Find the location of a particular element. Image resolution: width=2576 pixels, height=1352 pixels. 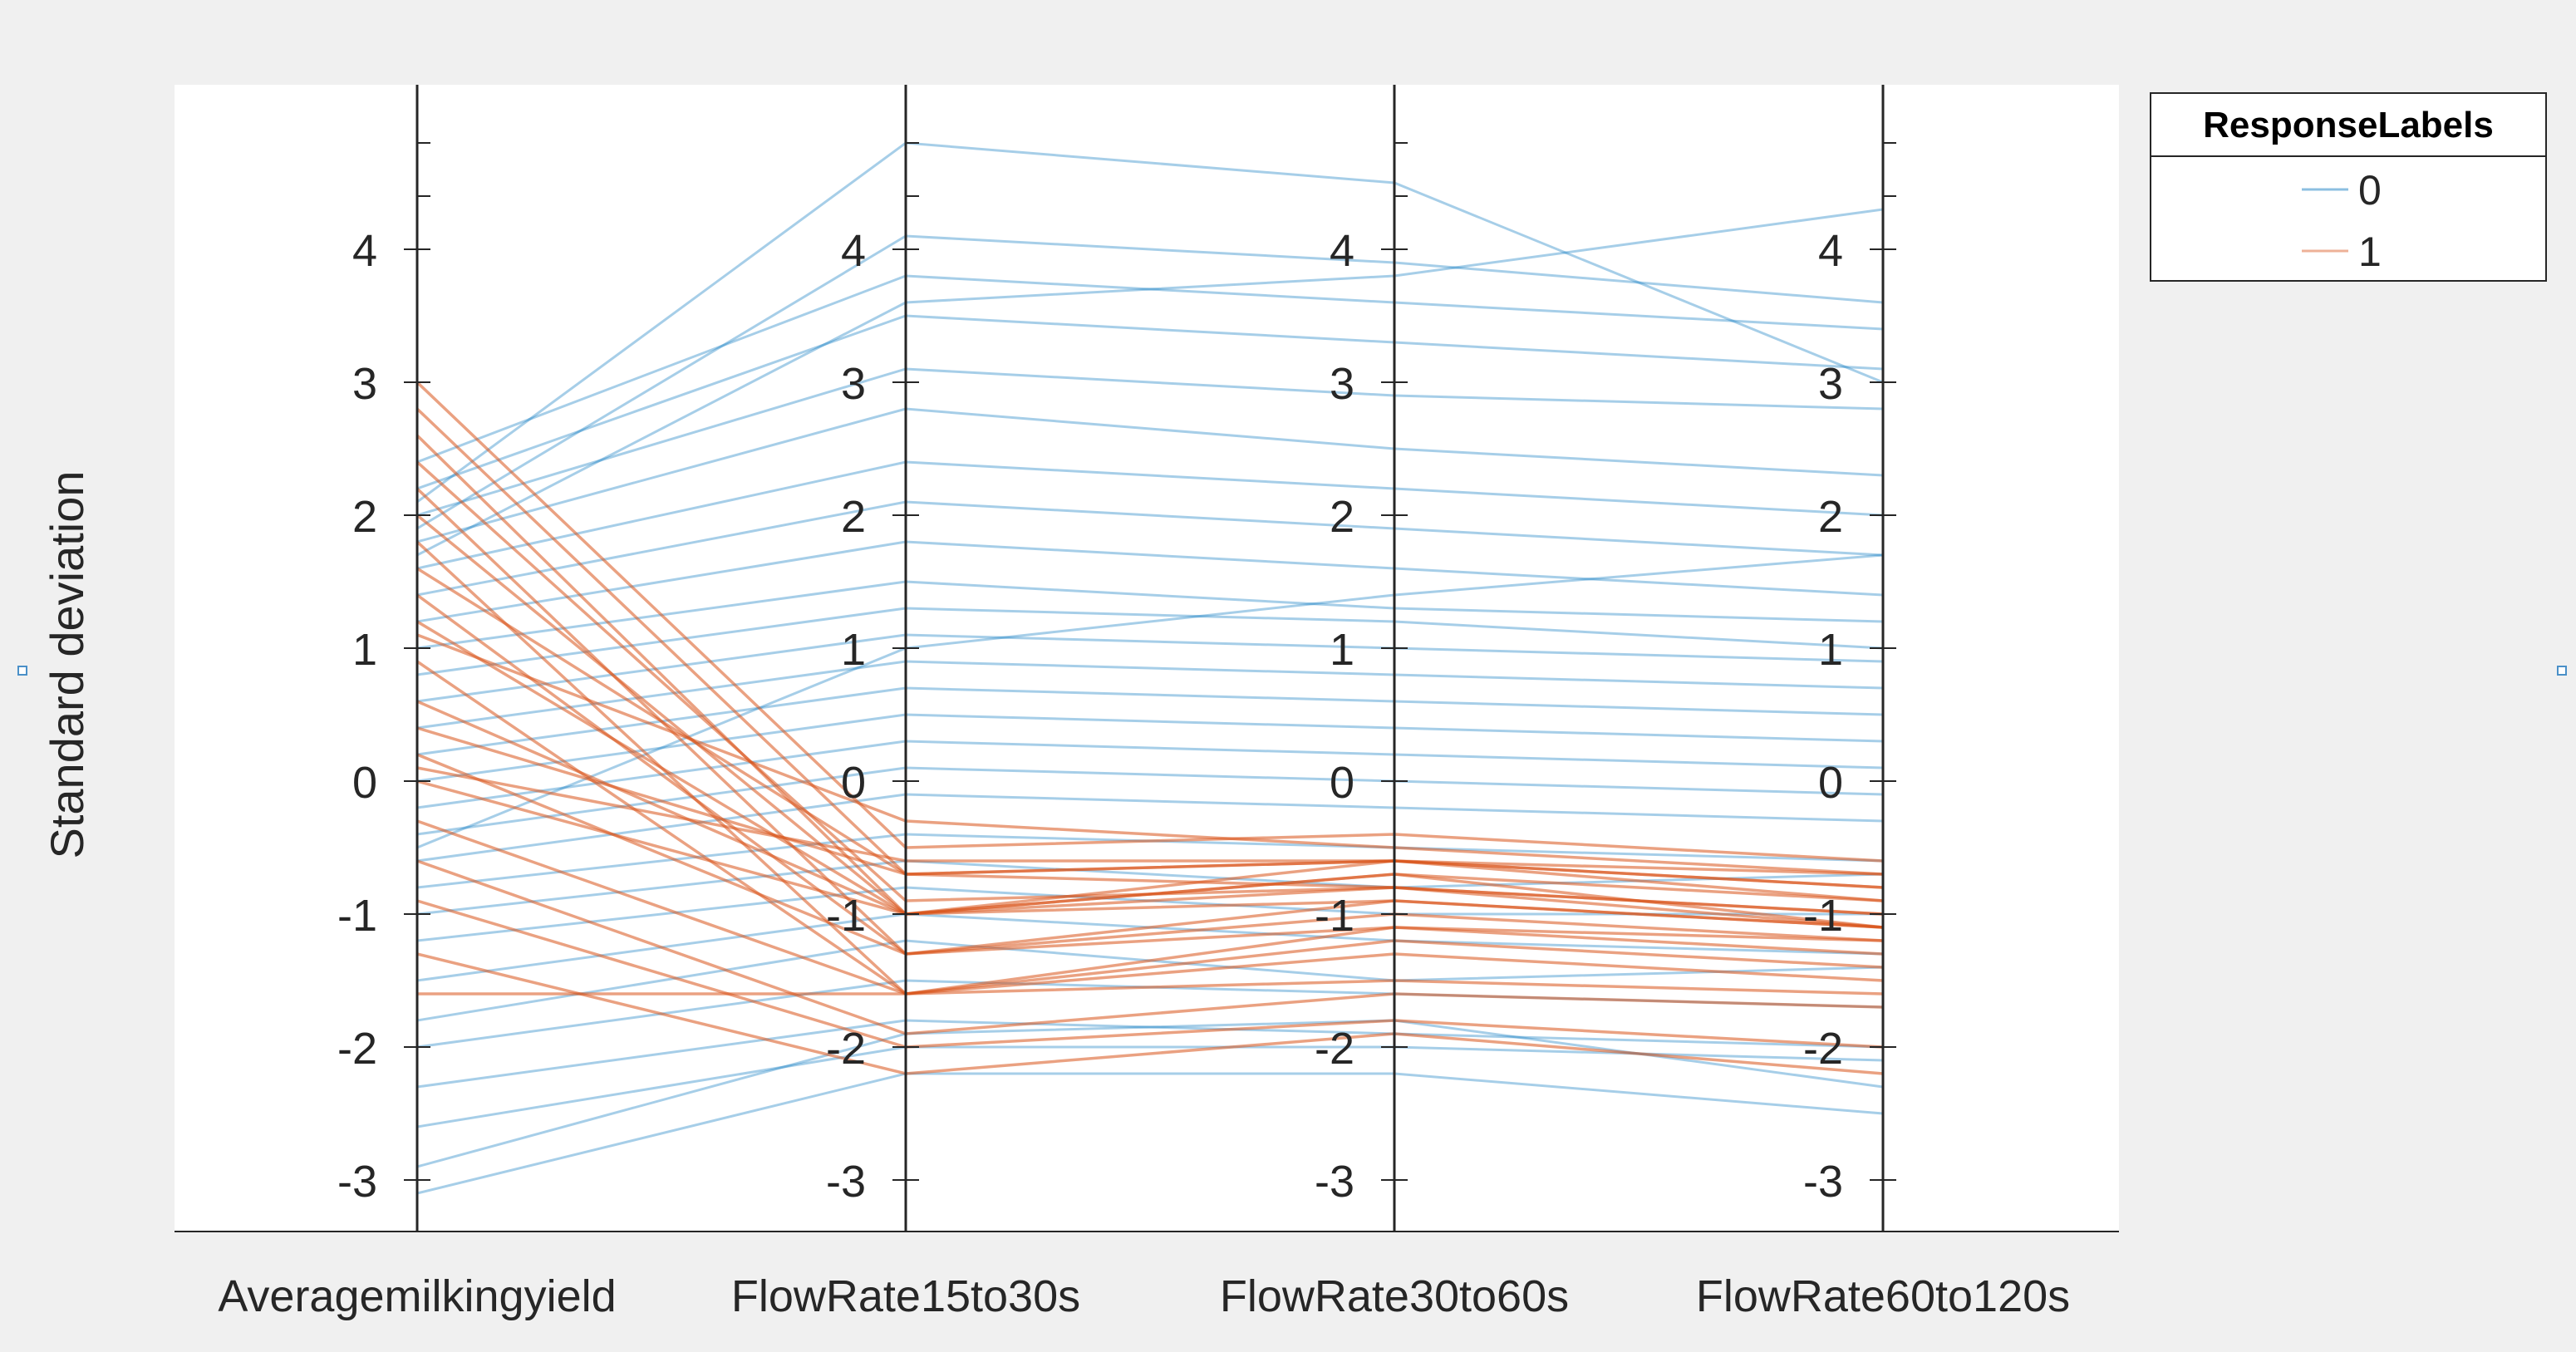

legend: ResponseLabels 01 is located at coordinates (2348, 187).